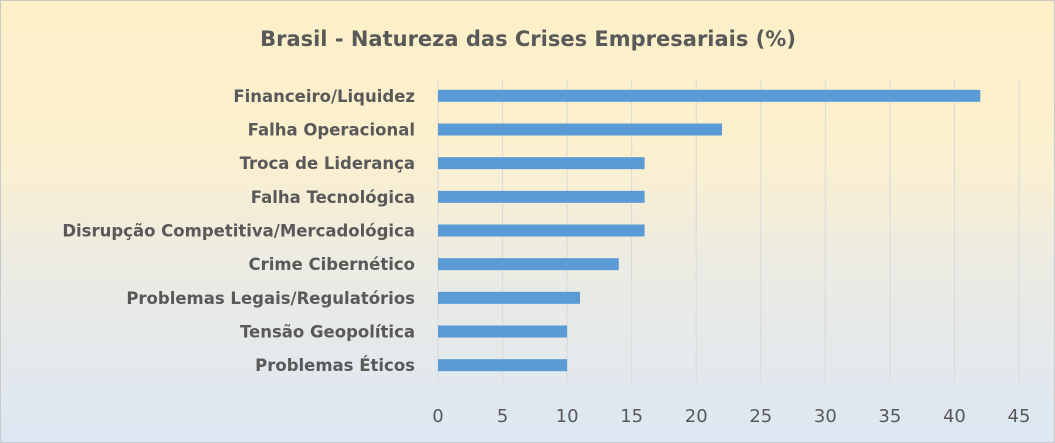  Describe the element at coordinates (270, 298) in the screenshot. I see `category-label: Problemas Legais/Regulatórios` at that location.